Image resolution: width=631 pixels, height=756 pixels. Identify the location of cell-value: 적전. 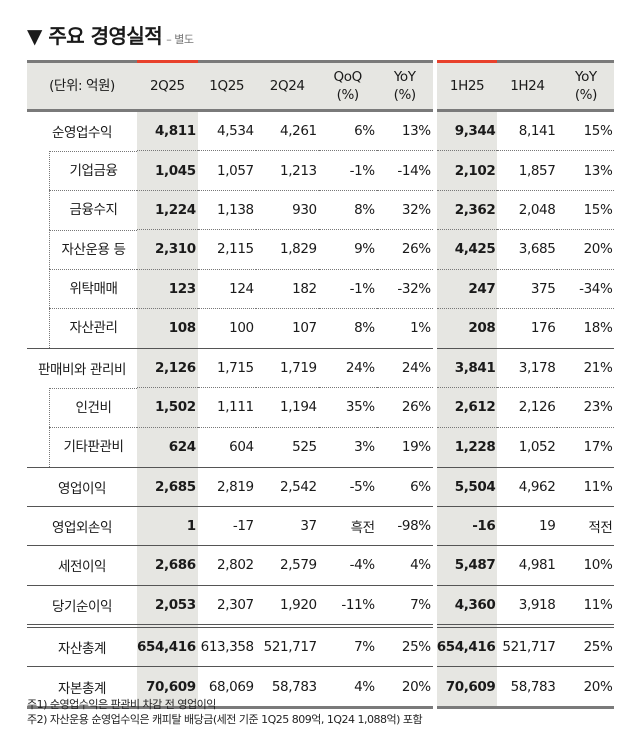
(586, 525).